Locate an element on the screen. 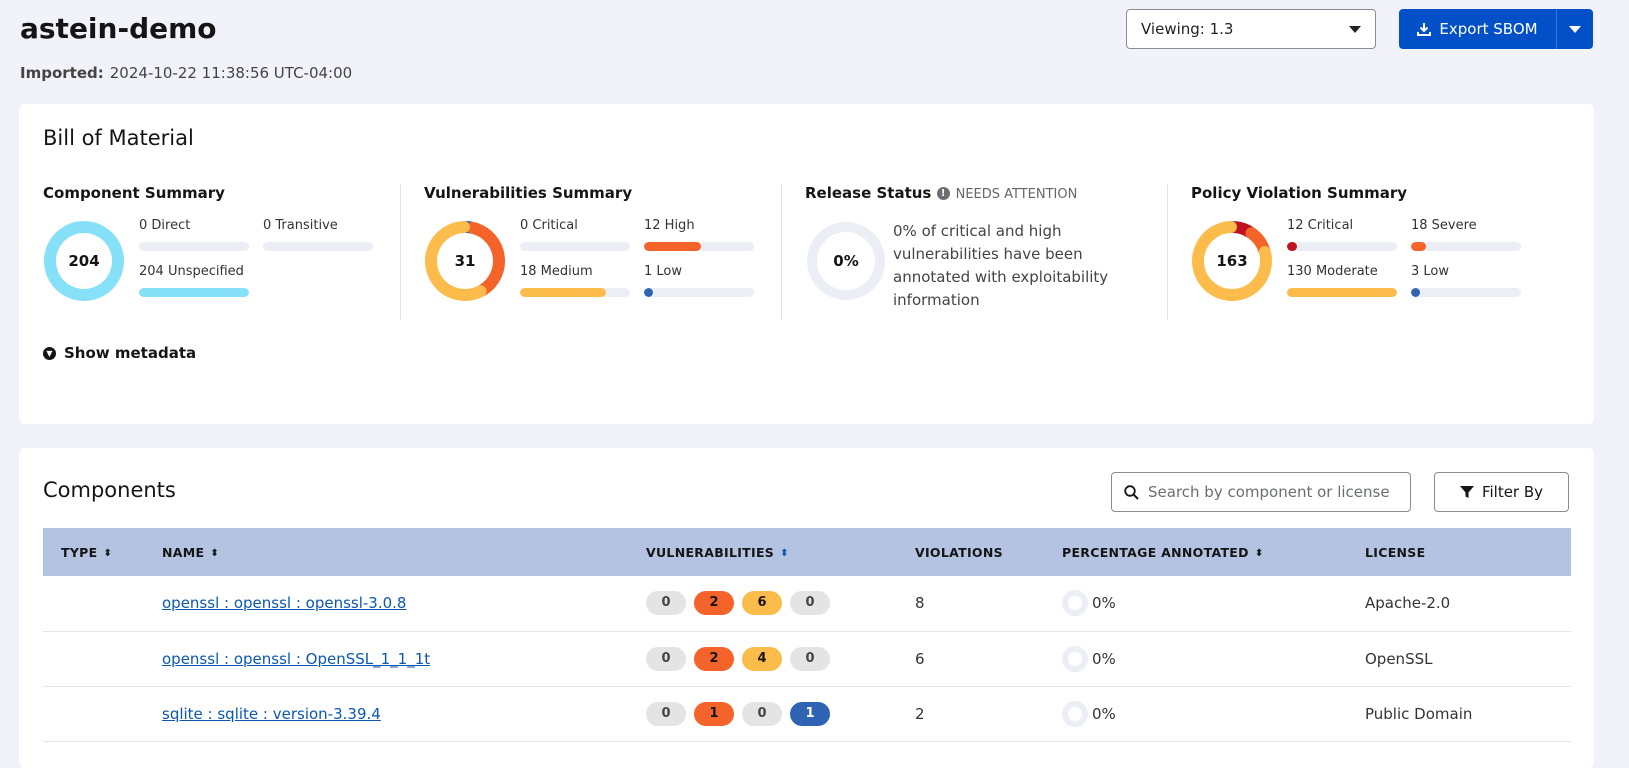 The width and height of the screenshot is (1629, 768). show-metadata-toggle: ▼Show metadata is located at coordinates (119, 353).